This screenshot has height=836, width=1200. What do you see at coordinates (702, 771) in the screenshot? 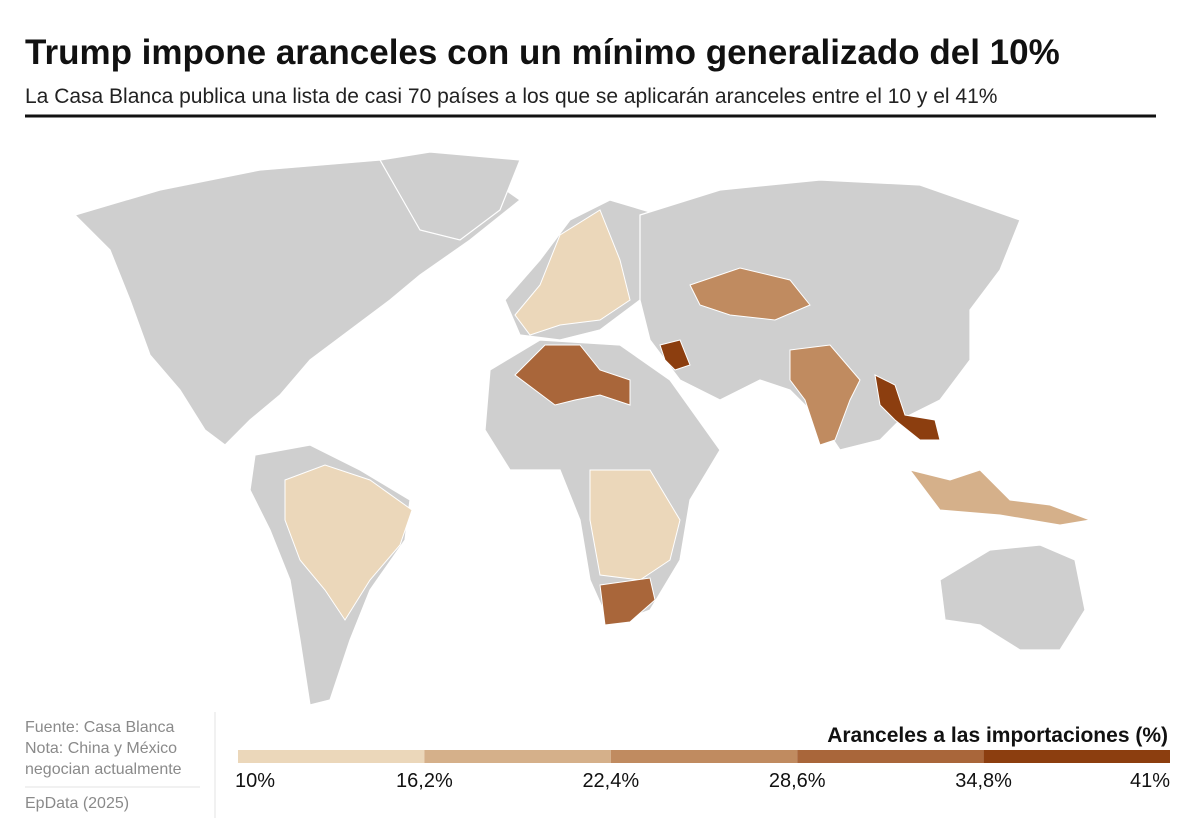
I see `legend: 10% 16,2% 22,4% 28,6% 34,8% 41%` at bounding box center [702, 771].